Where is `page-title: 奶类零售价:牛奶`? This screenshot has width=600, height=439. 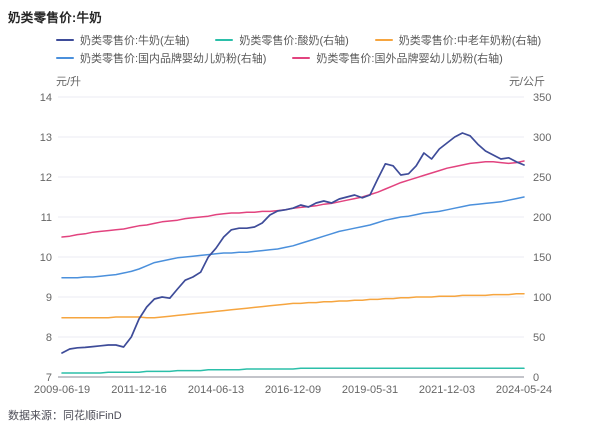
page-title: 奶类零售价:牛奶 is located at coordinates (55, 18).